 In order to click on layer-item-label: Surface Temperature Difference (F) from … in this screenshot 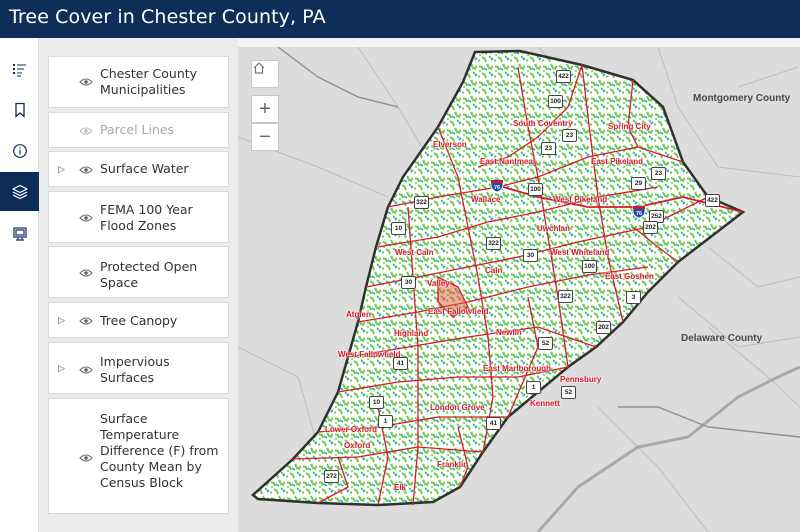, I will do `click(159, 450)`.